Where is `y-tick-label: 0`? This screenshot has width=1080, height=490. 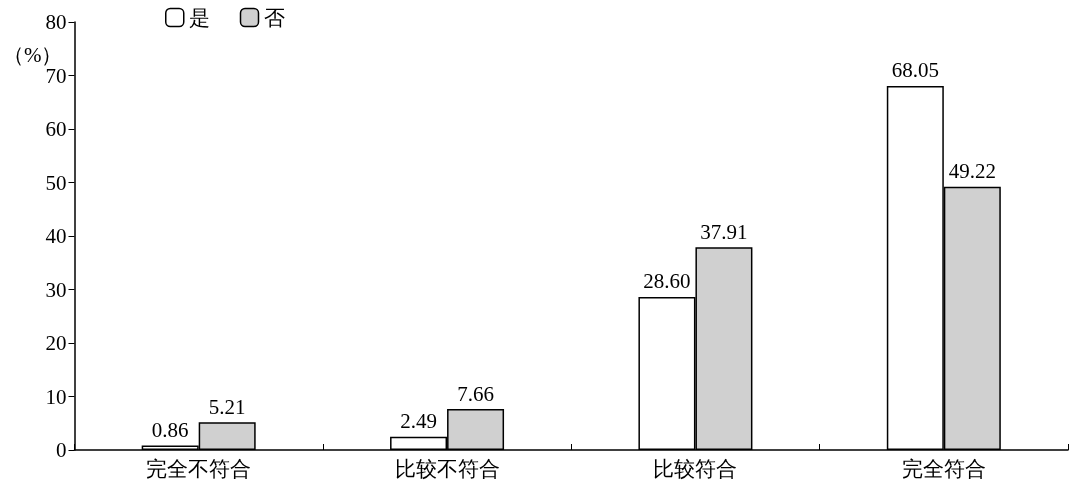 y-tick-label: 0 is located at coordinates (61, 450).